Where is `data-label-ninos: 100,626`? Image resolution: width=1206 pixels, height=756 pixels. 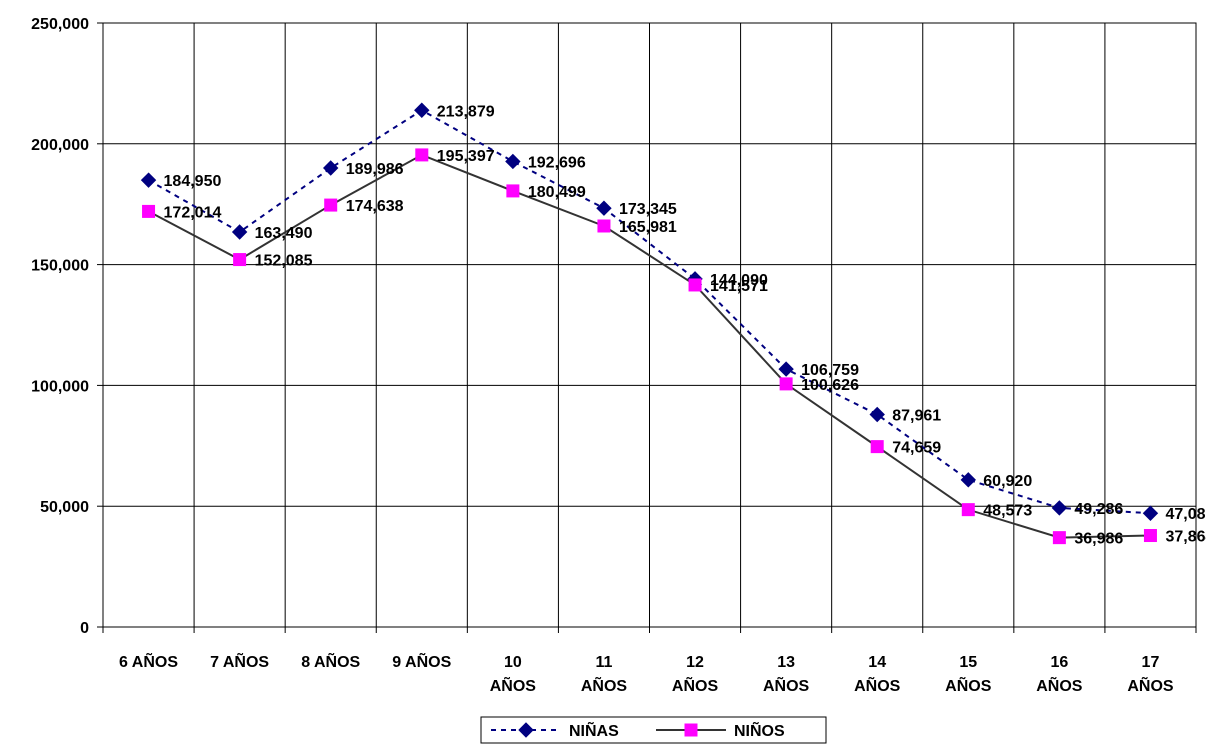 data-label-ninos: 100,626 is located at coordinates (830, 385).